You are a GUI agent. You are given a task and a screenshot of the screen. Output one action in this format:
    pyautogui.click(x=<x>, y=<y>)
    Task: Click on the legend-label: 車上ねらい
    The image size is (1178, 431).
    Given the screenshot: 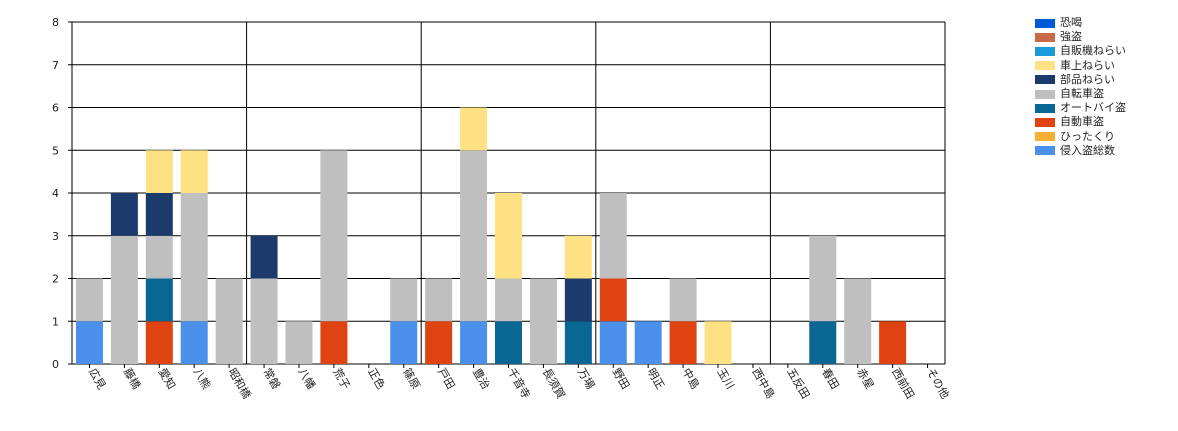 What is the action you would take?
    pyautogui.click(x=1087, y=65)
    